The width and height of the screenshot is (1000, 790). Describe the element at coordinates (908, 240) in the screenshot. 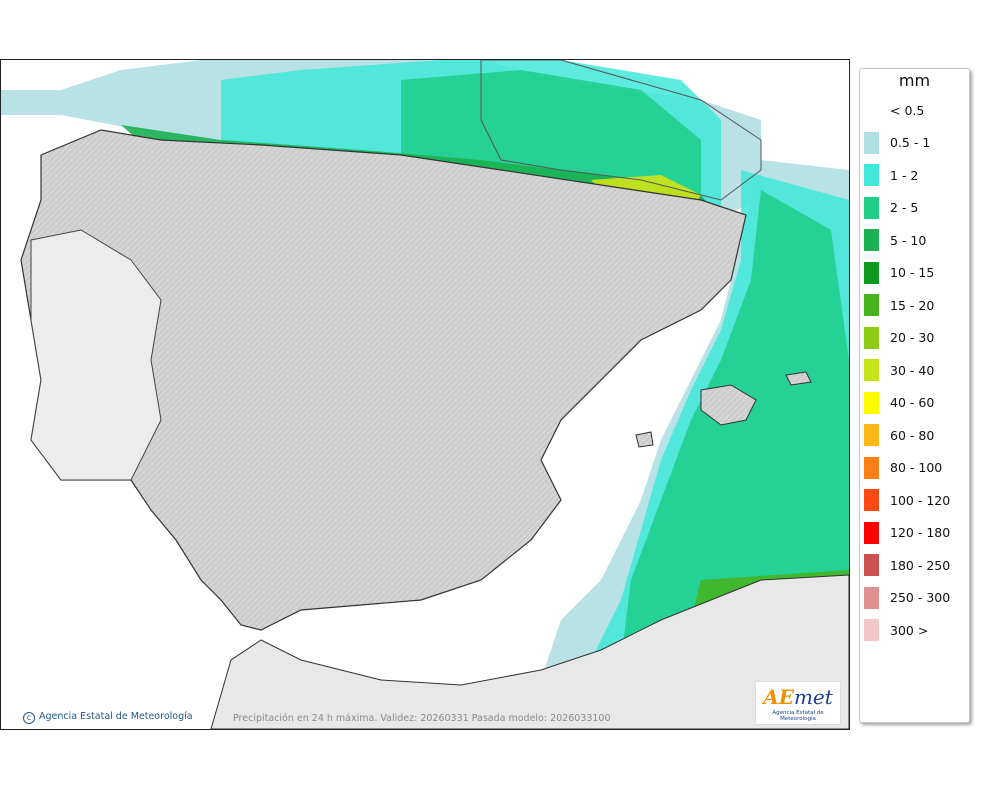

I see `legend-label: 5 - 10` at that location.